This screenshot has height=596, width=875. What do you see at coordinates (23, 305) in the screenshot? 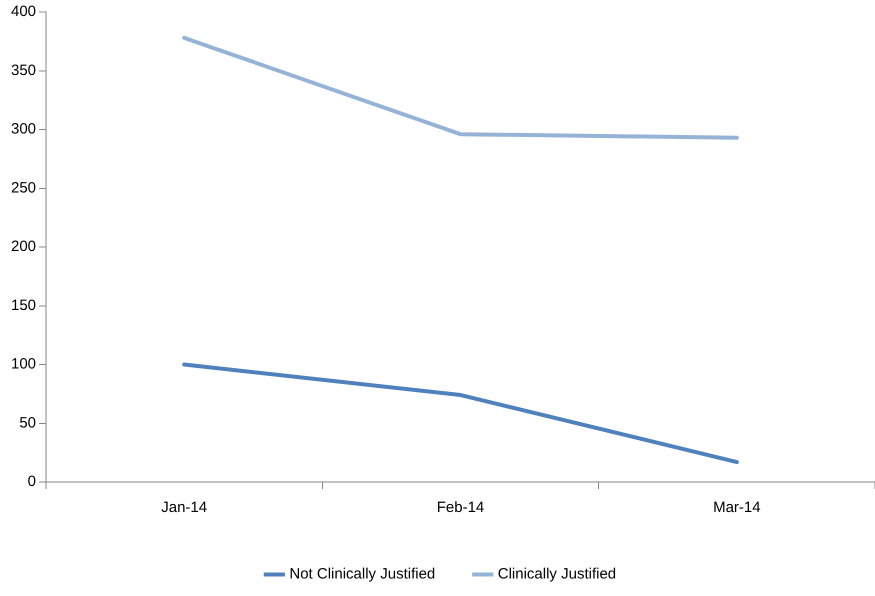
I see `y-tick-label: 150` at bounding box center [23, 305].